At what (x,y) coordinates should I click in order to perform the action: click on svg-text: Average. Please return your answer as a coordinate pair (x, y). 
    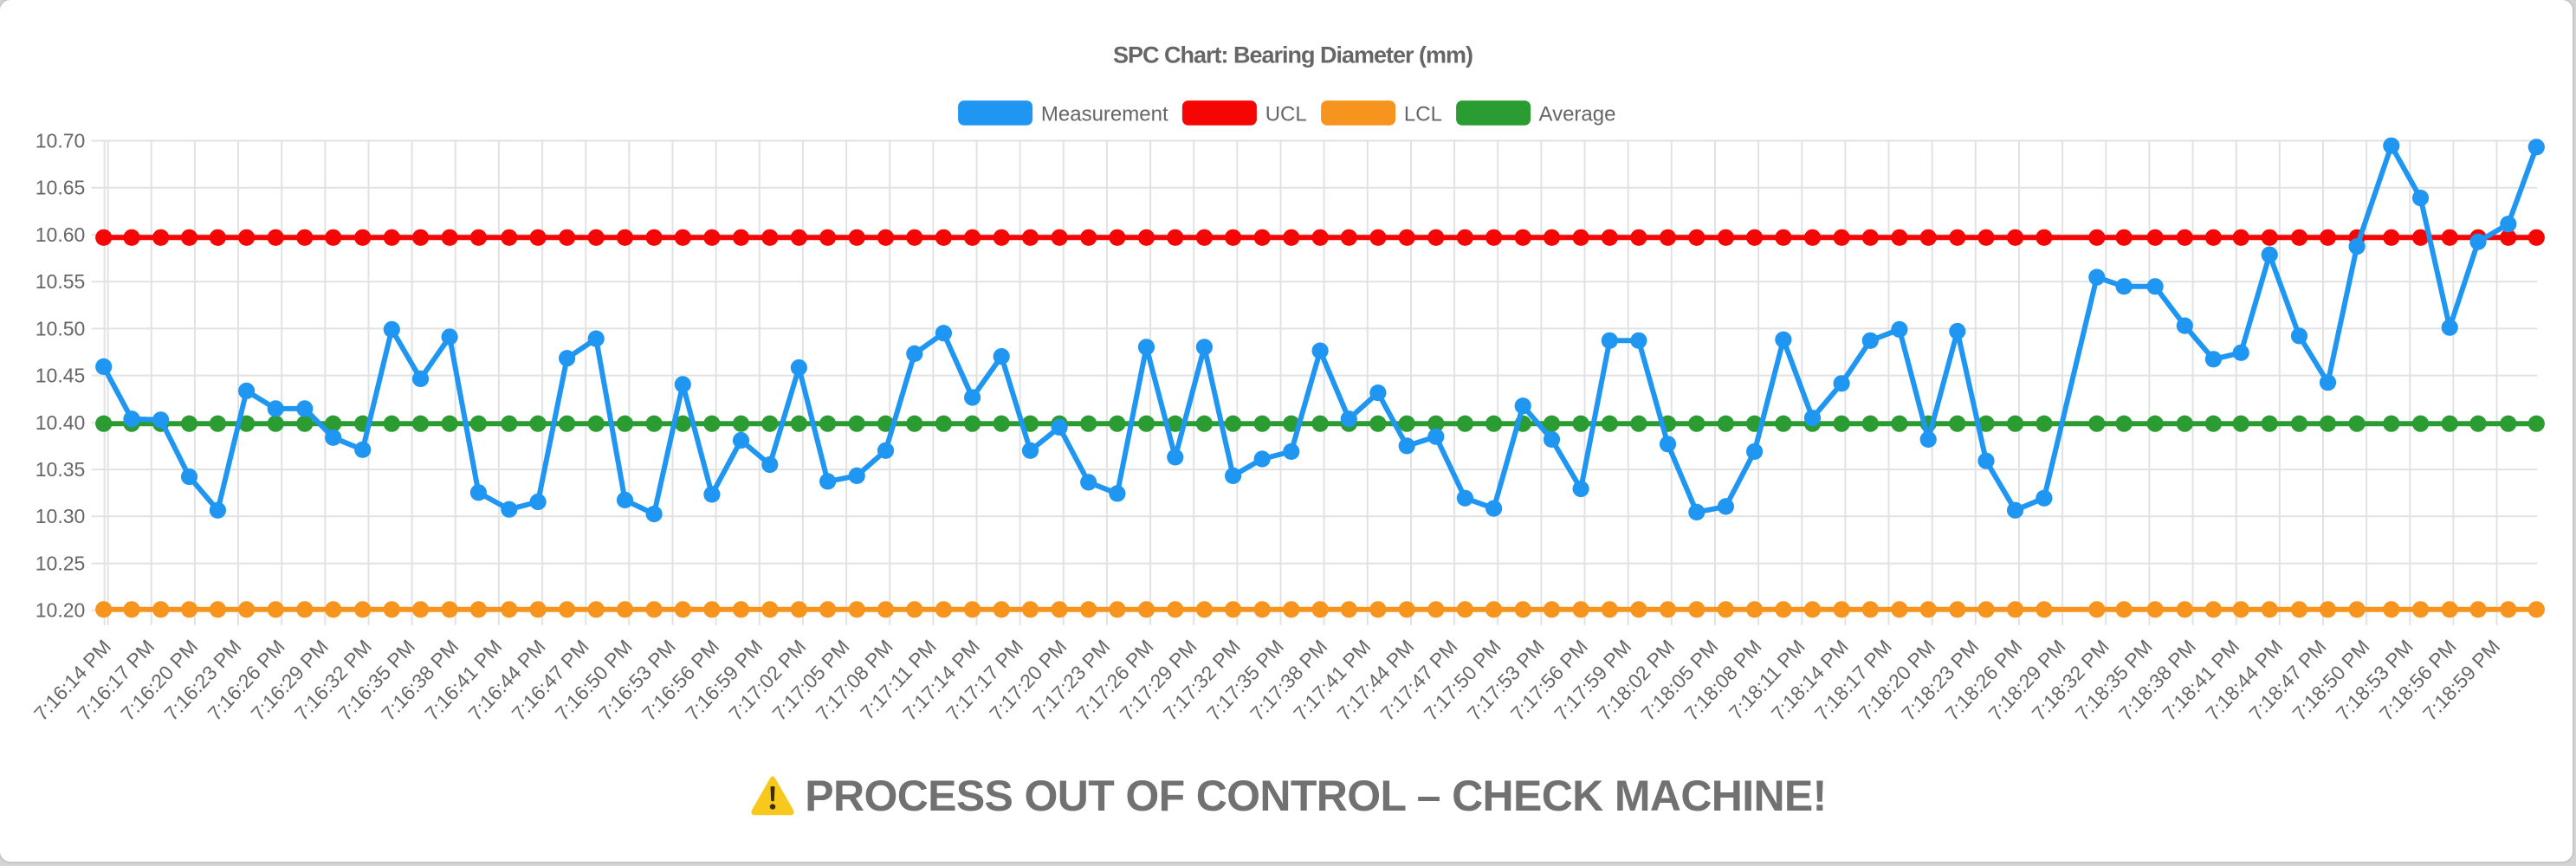
    Looking at the image, I should click on (1577, 114).